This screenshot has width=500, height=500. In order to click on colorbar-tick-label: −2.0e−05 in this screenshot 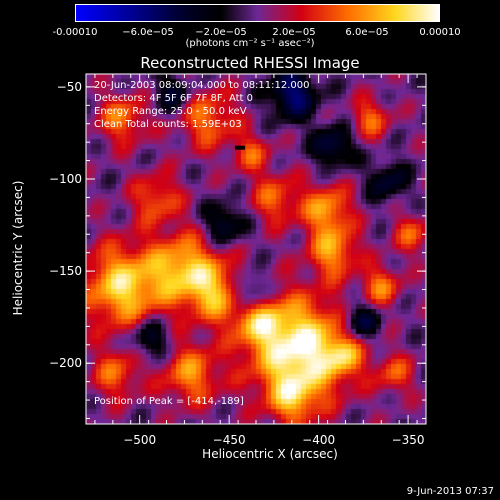, I will do `click(221, 32)`.